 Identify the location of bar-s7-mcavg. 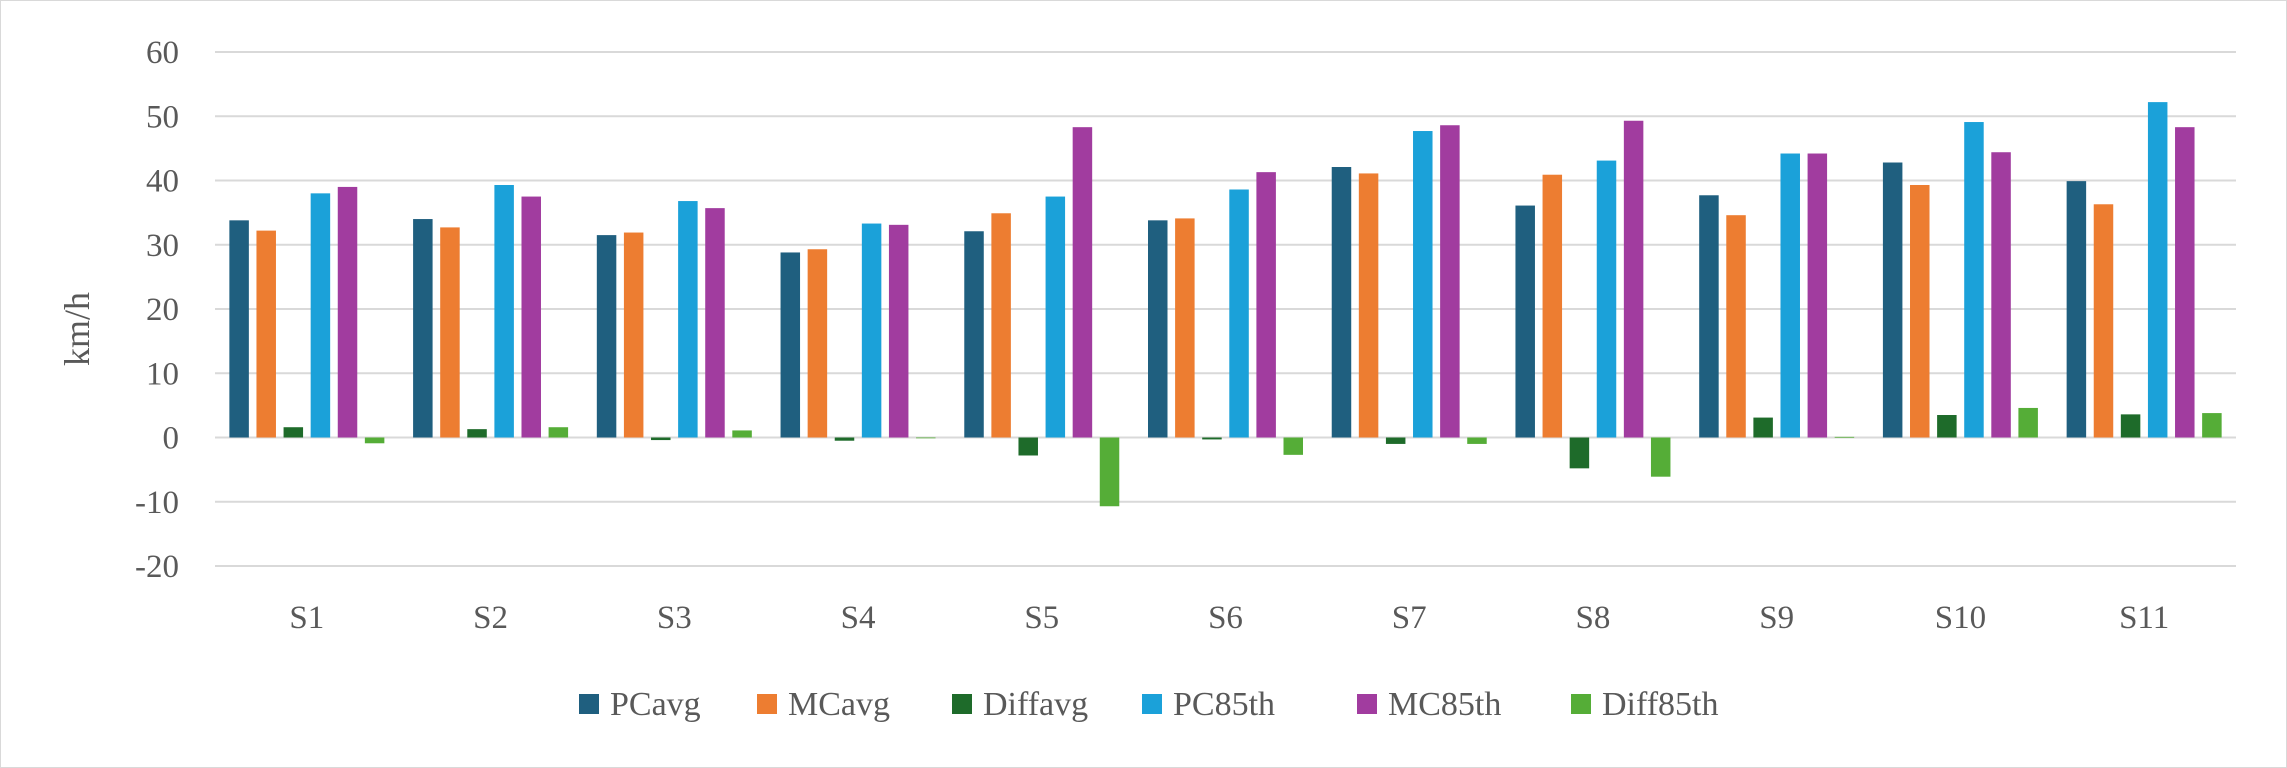
(1368, 305).